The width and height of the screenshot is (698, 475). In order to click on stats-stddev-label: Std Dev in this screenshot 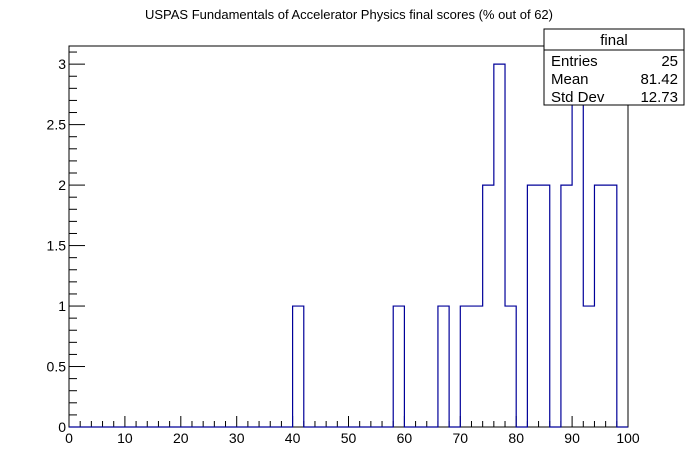, I will do `click(578, 97)`.